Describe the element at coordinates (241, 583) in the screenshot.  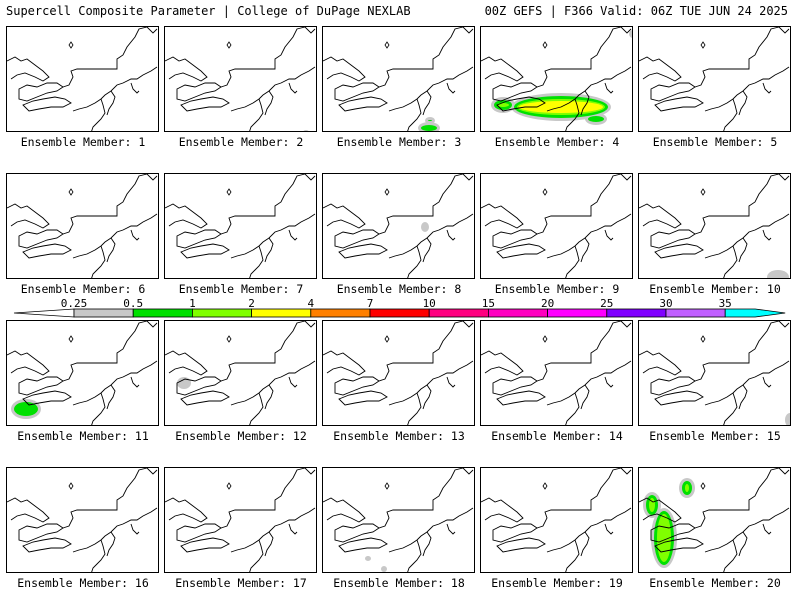
I see `ensemble-member-label: Ensemble Member: 17` at that location.